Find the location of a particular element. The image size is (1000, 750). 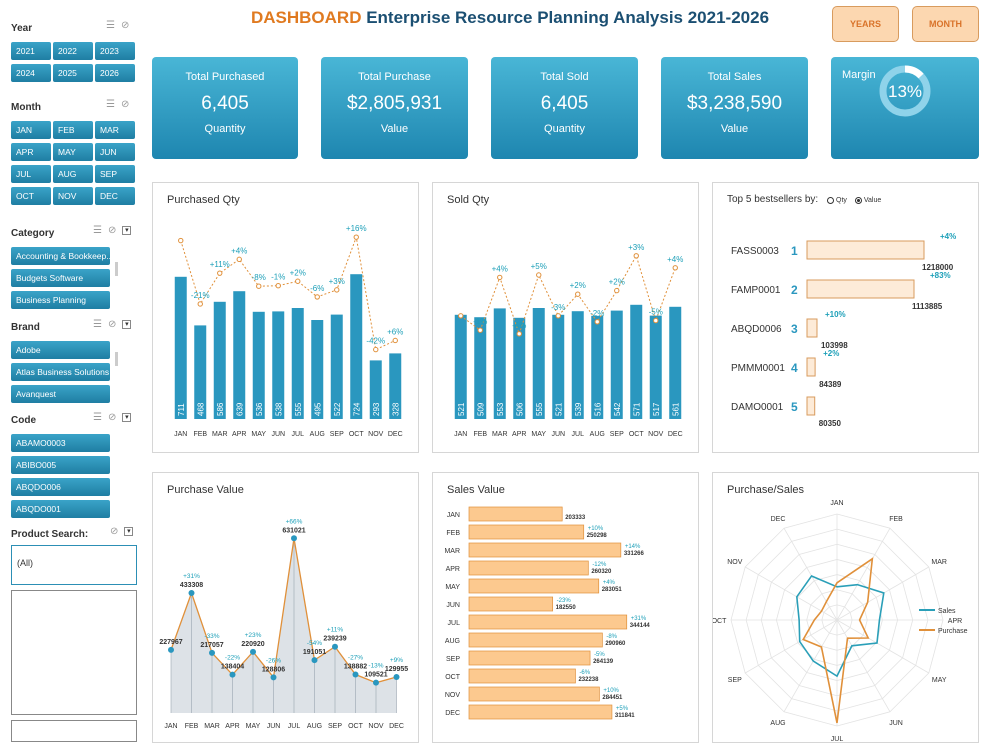

change-label: +11% is located at coordinates (220, 264).